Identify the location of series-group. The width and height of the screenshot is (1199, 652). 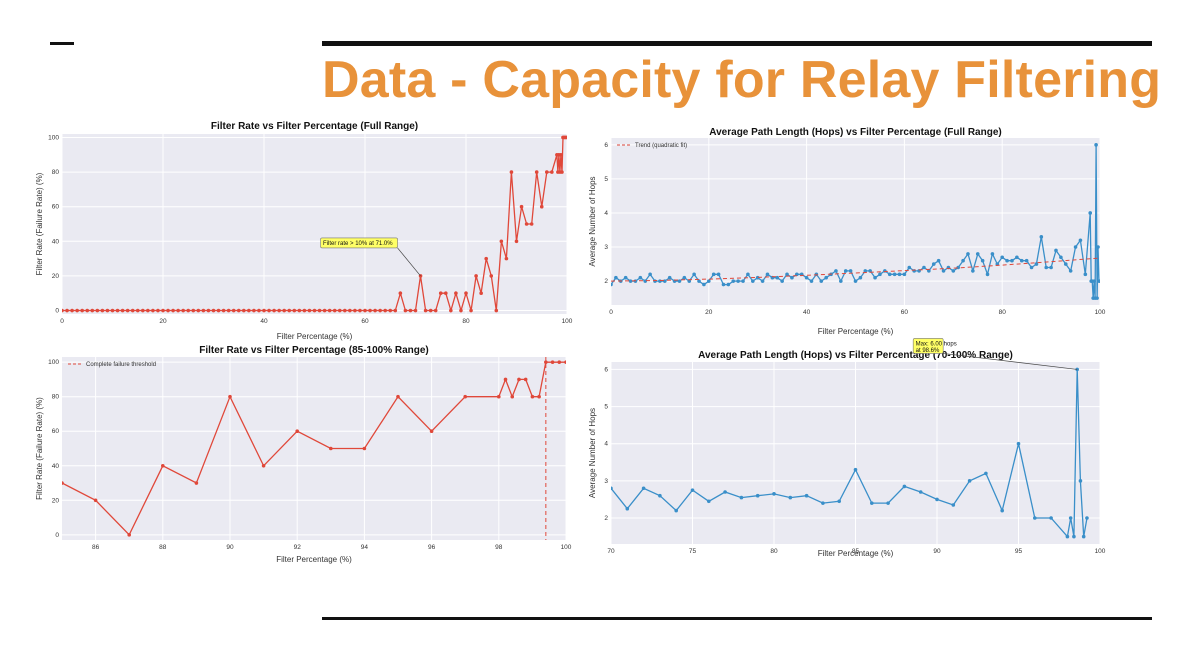
(314, 224).